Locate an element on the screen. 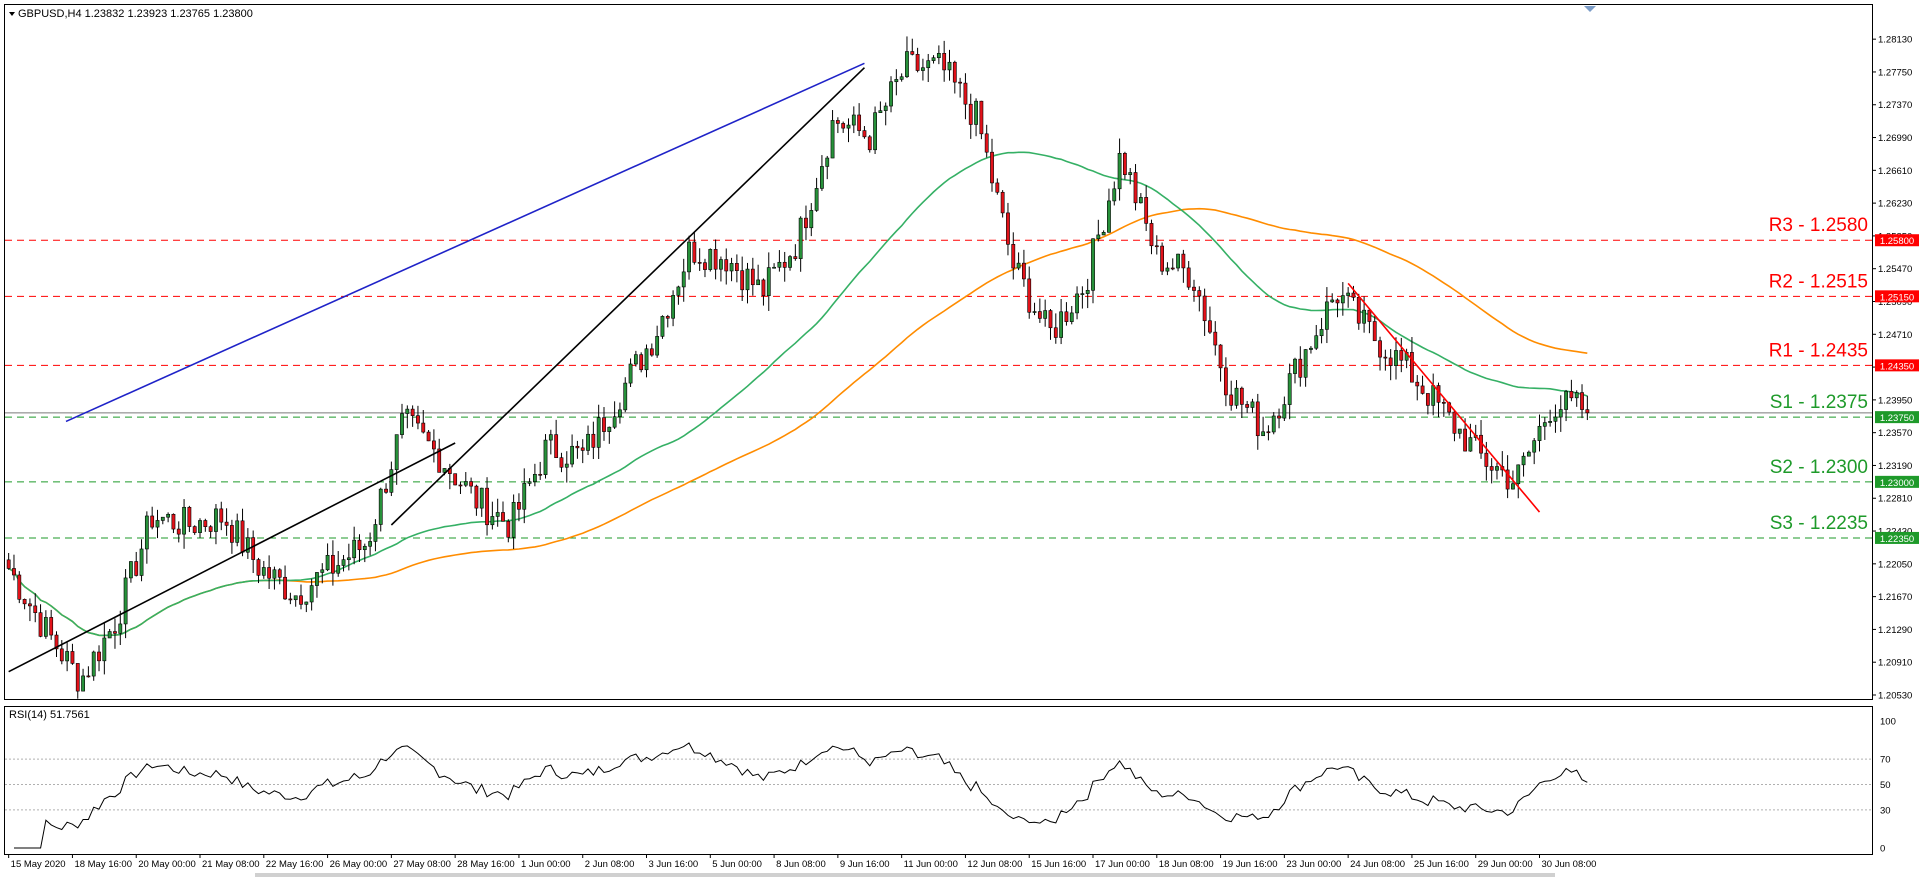 The height and width of the screenshot is (882, 1920). rsi-axis: 100 70 50 30 0 is located at coordinates (1888, 786).